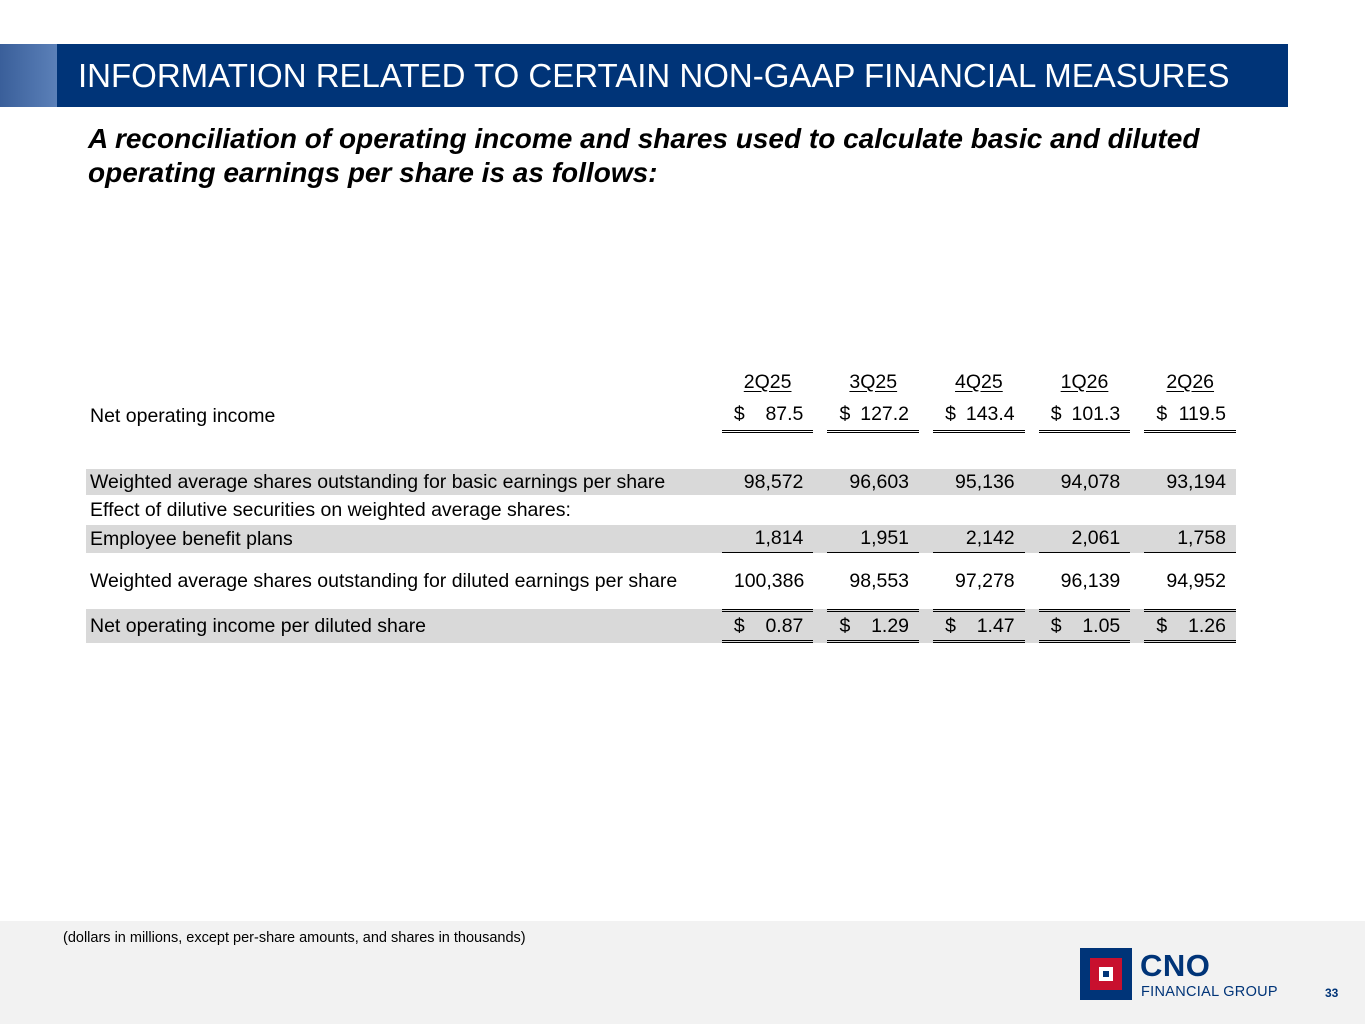  I want to click on table-cell: $1.29, so click(873, 626).